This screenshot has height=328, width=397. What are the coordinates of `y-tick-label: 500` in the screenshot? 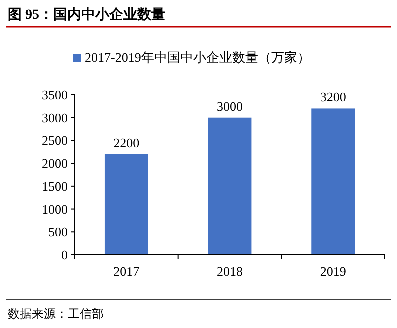 It's located at (58, 232).